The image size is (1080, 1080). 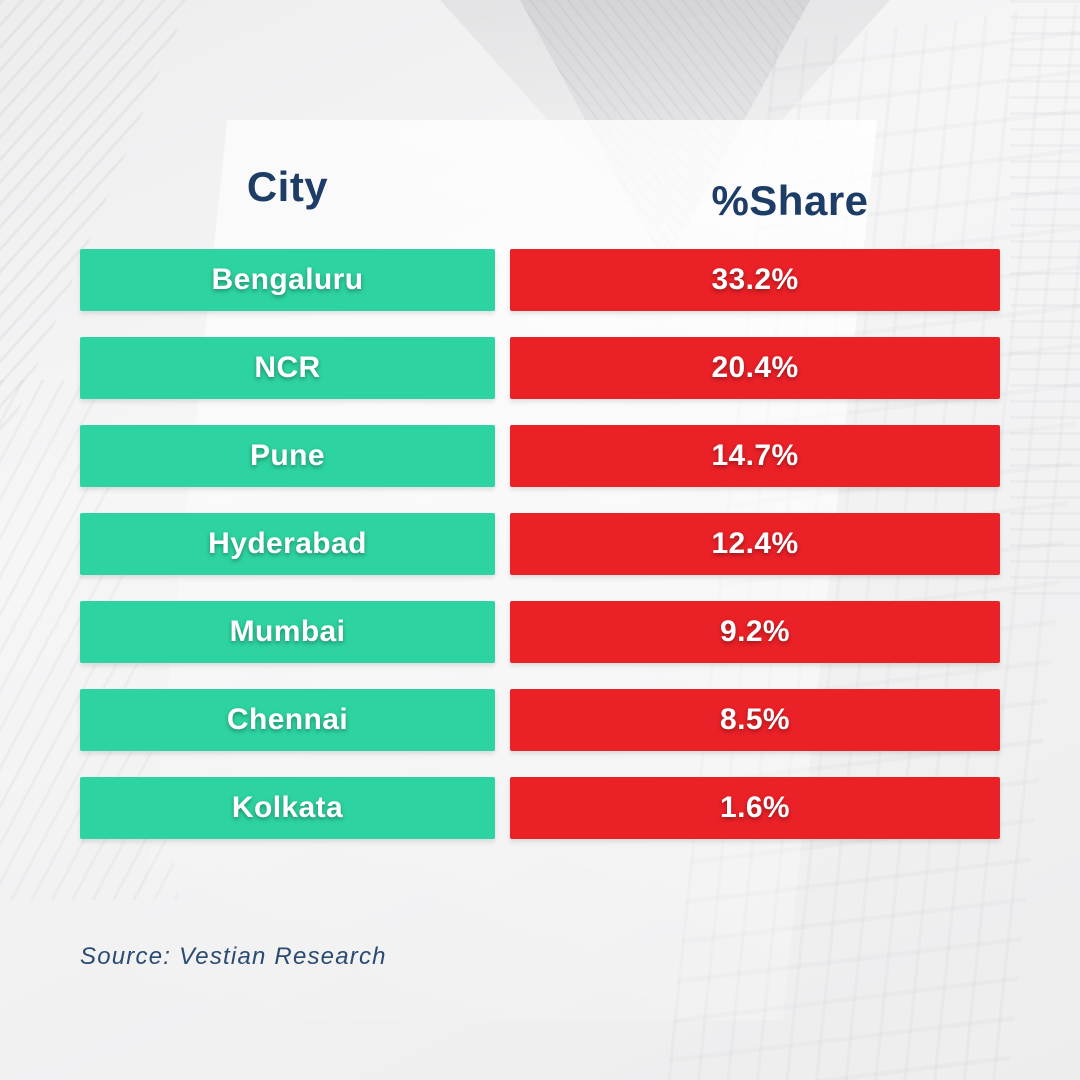 What do you see at coordinates (287, 720) in the screenshot?
I see `city-cell: Chennai` at bounding box center [287, 720].